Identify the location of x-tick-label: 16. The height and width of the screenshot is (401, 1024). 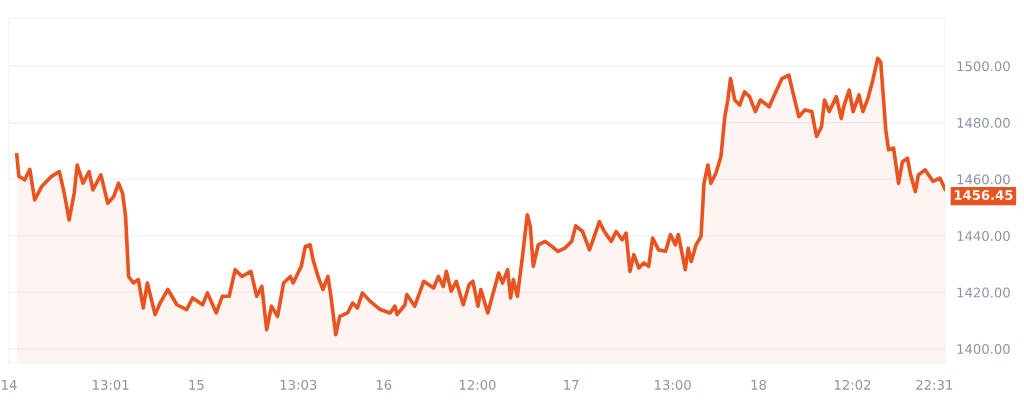
(384, 384).